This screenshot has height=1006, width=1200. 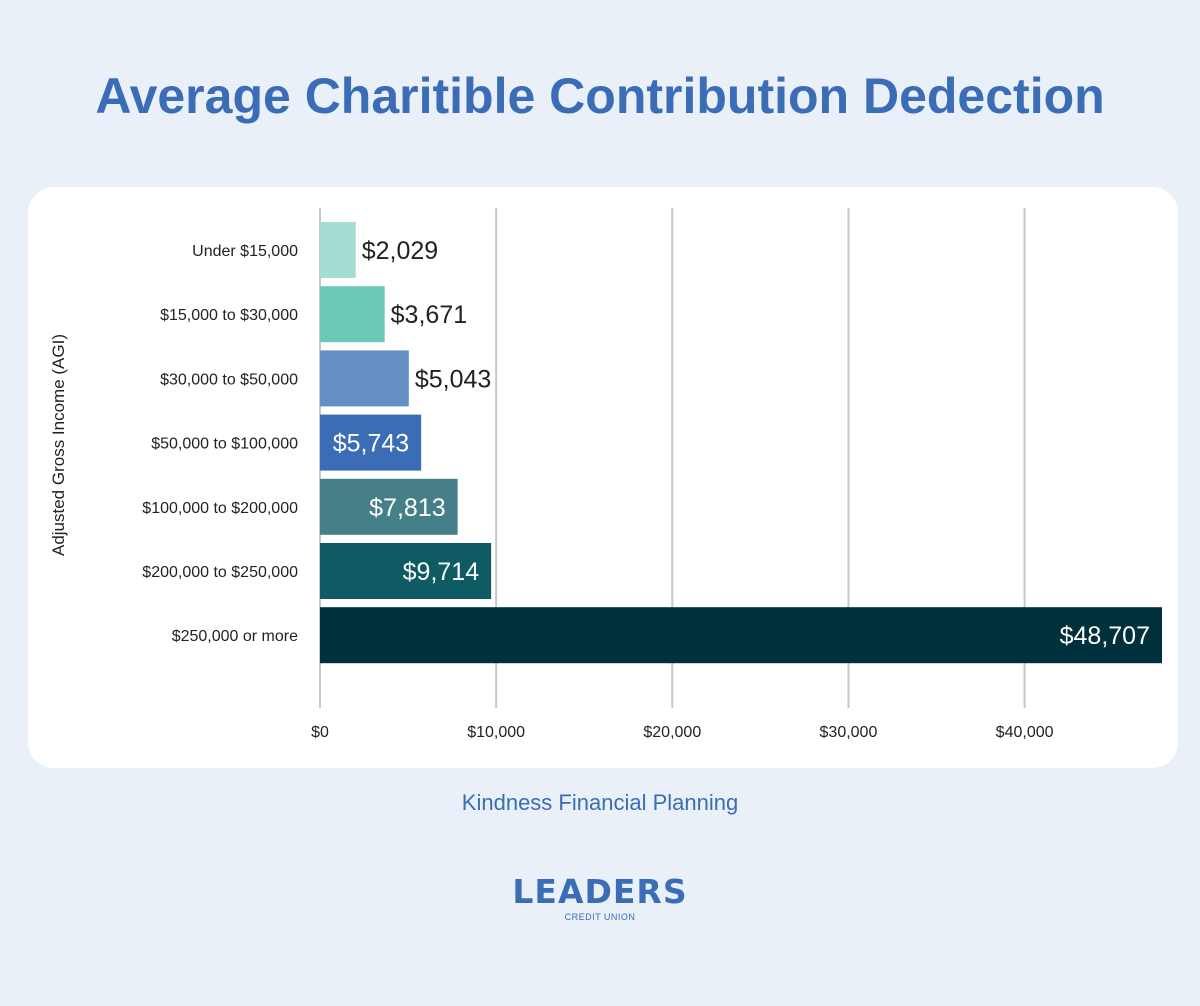 I want to click on y-tick-label: $15,000 to $30,000, so click(x=229, y=315).